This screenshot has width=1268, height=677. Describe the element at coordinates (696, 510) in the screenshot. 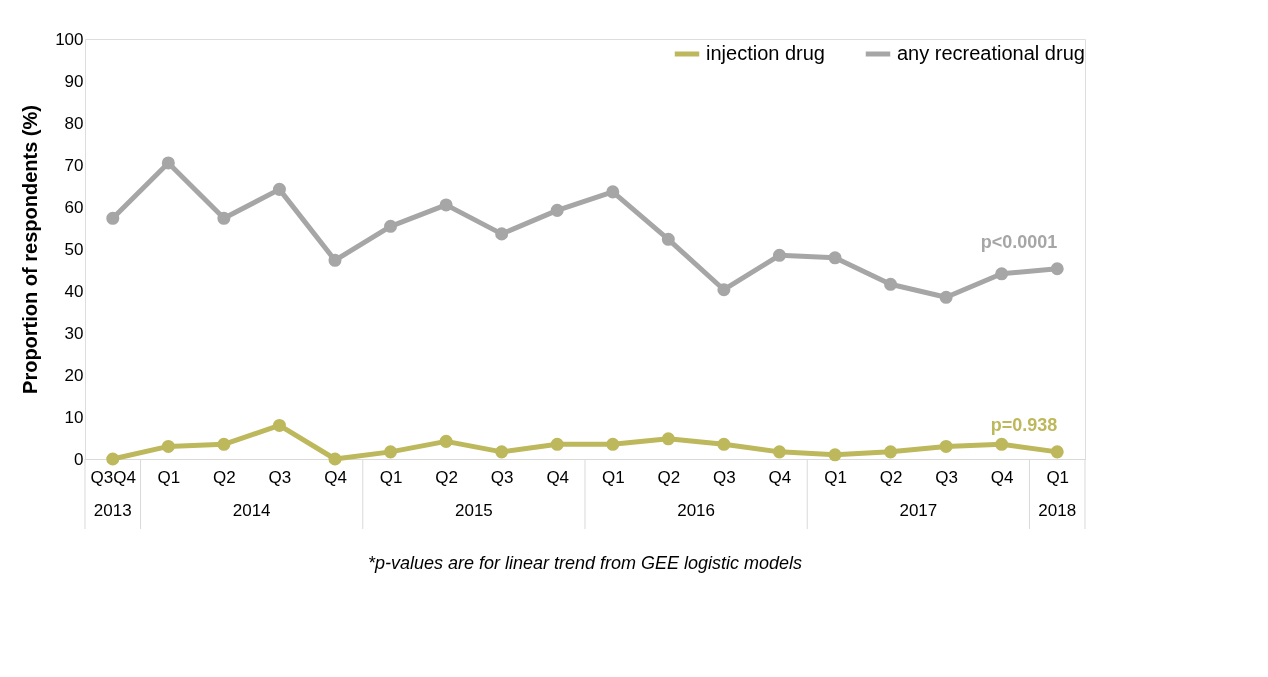

I see `text: 2016` at that location.